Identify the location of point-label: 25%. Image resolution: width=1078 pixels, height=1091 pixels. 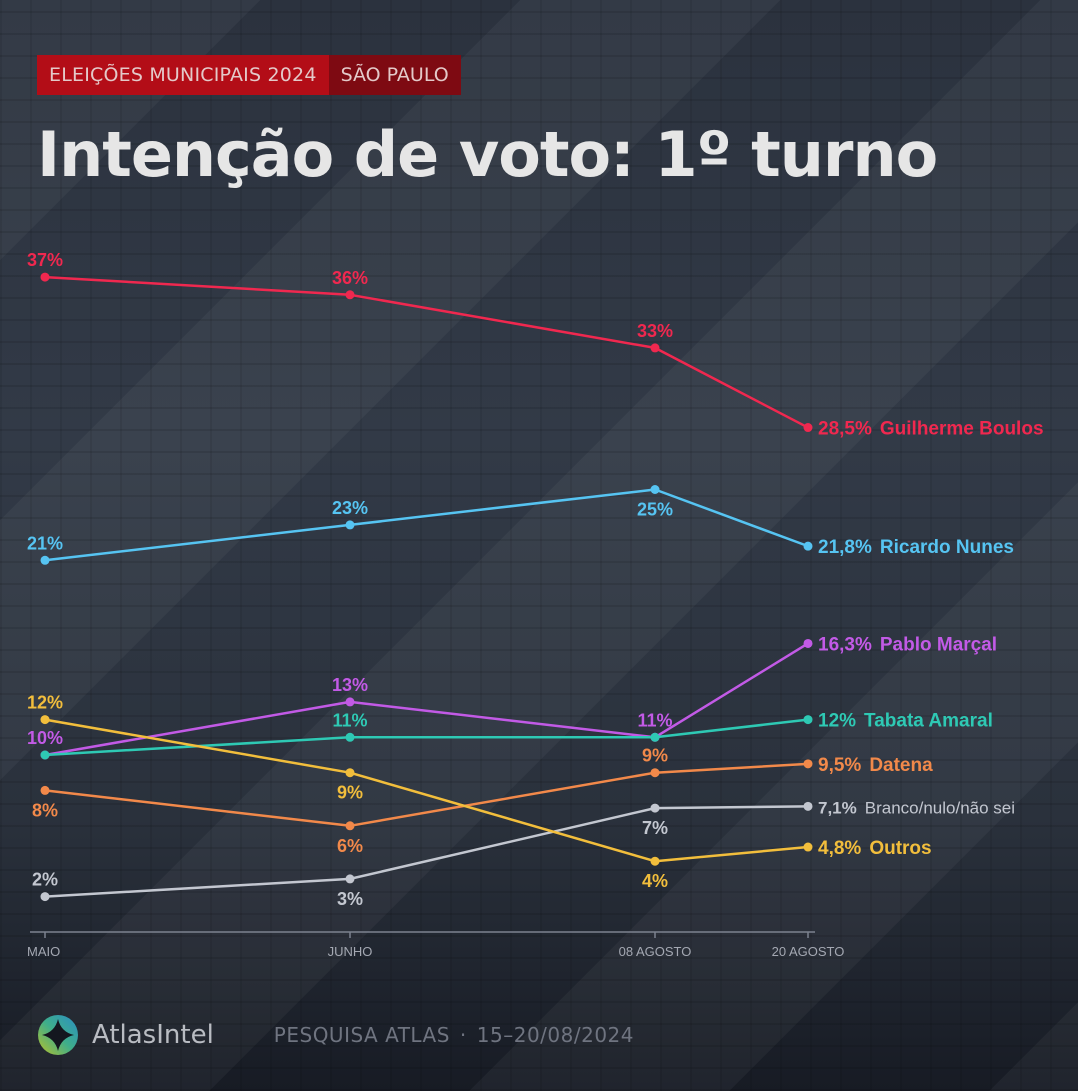
(655, 510).